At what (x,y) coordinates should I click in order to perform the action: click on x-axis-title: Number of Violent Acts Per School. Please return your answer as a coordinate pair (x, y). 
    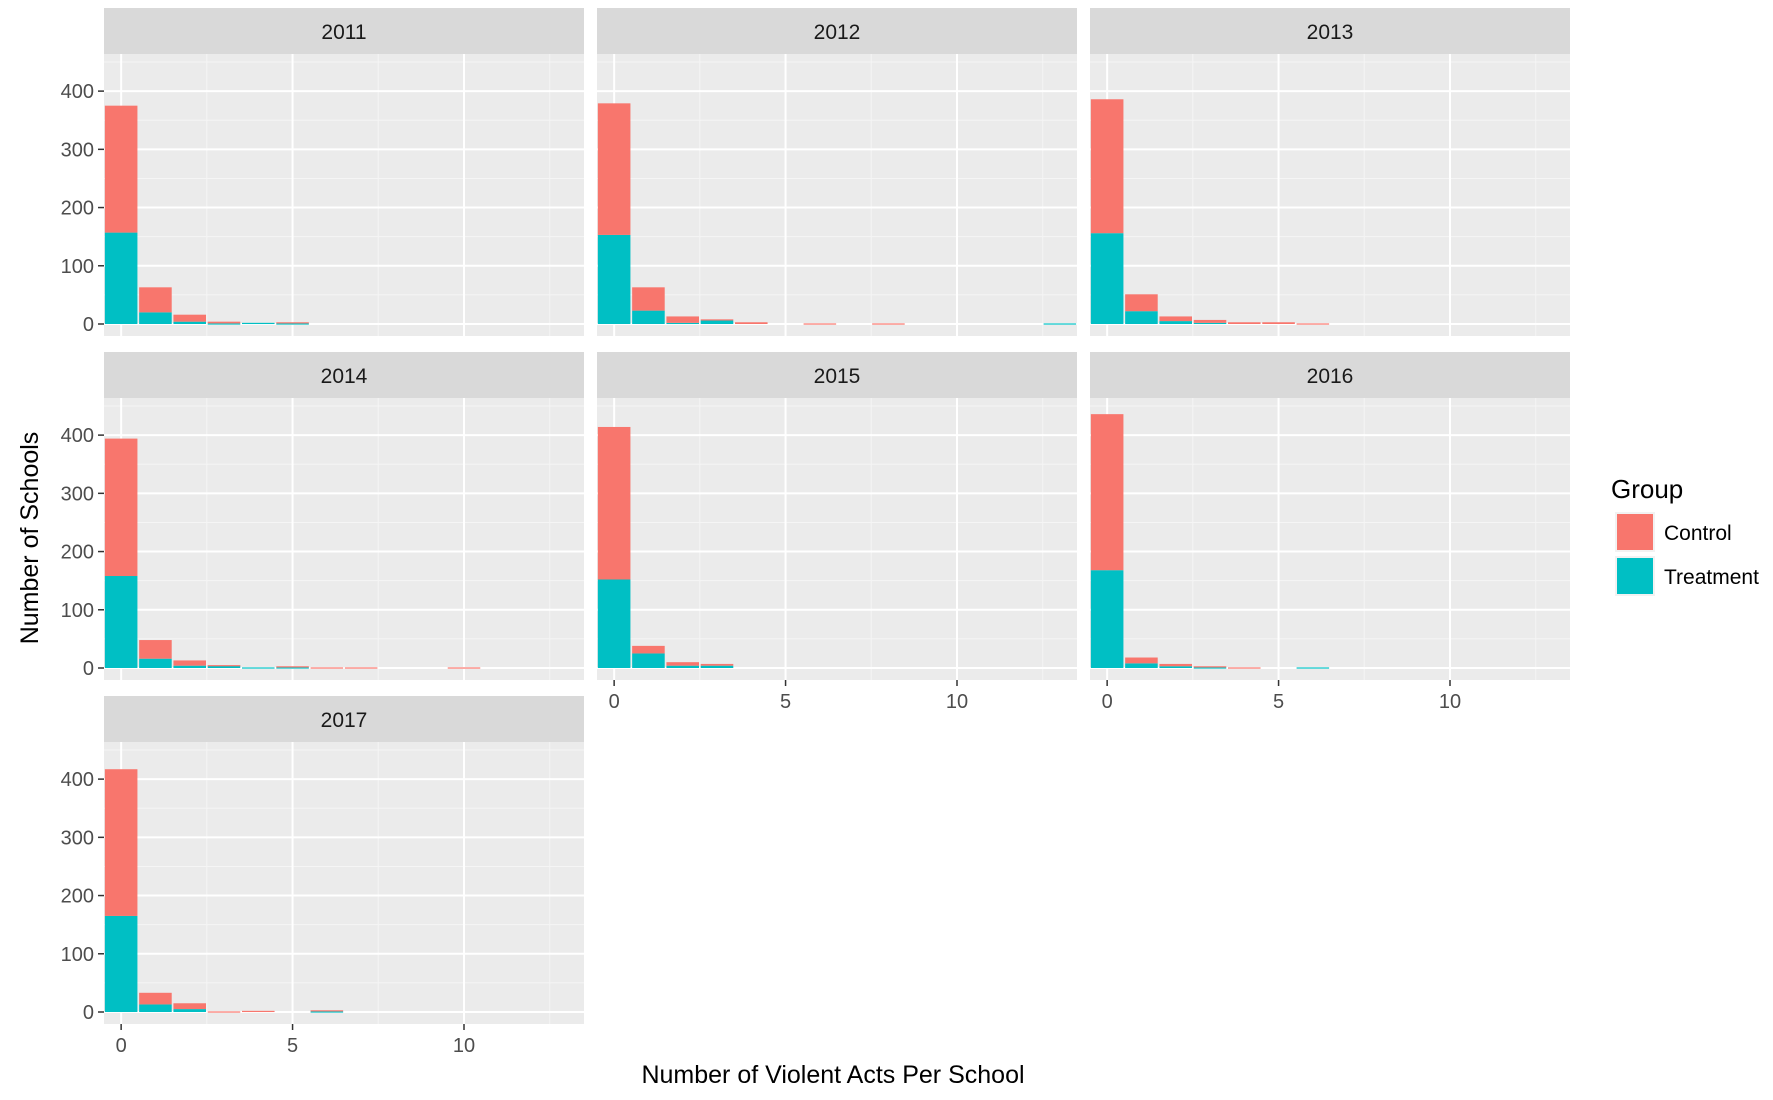
    Looking at the image, I should click on (832, 1075).